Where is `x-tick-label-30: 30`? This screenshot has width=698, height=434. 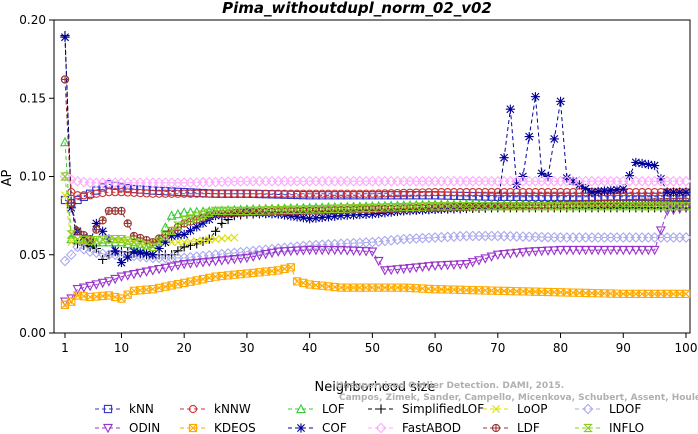
x-tick-label-30: 30 is located at coordinates (246, 348).